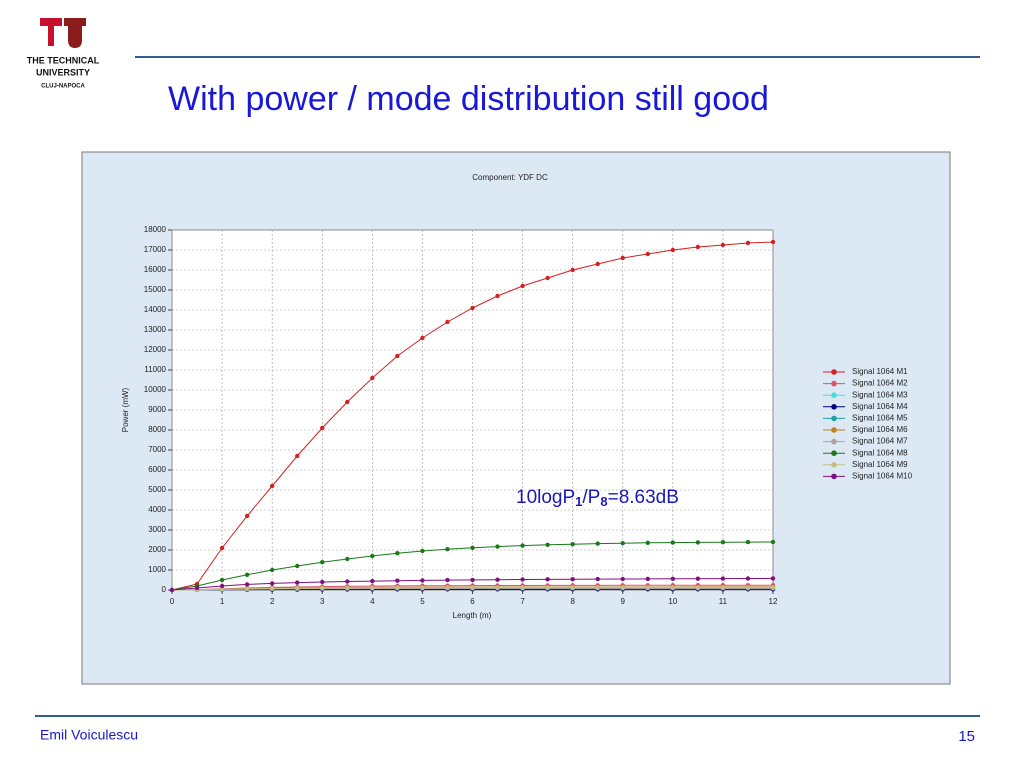  What do you see at coordinates (880, 406) in the screenshot?
I see `legend-label: Signal 1064 M4` at bounding box center [880, 406].